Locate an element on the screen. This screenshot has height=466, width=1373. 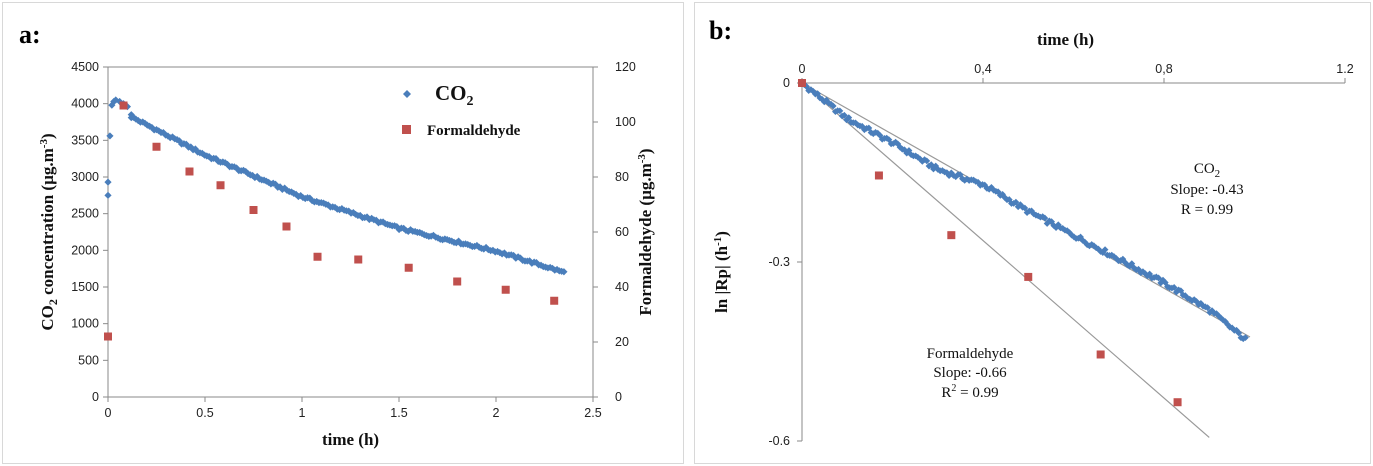
x-tick-label: 0.5 is located at coordinates (204, 413).